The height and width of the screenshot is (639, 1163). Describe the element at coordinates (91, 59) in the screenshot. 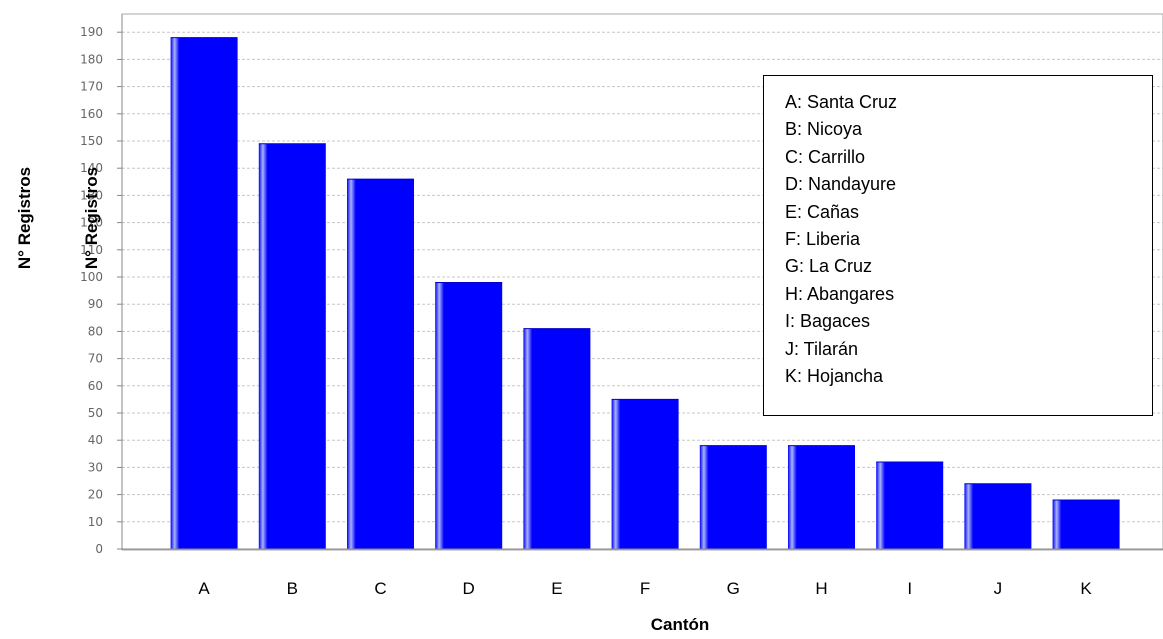

I see `y-tick-label: 180` at that location.